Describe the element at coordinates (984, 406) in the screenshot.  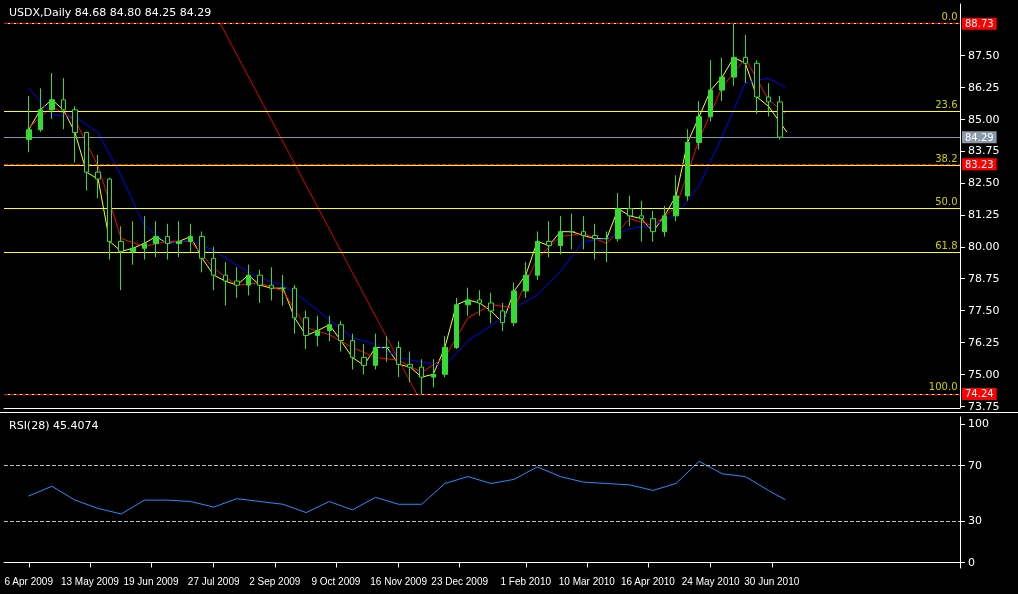
I see `y-tick-label: 73.75` at that location.